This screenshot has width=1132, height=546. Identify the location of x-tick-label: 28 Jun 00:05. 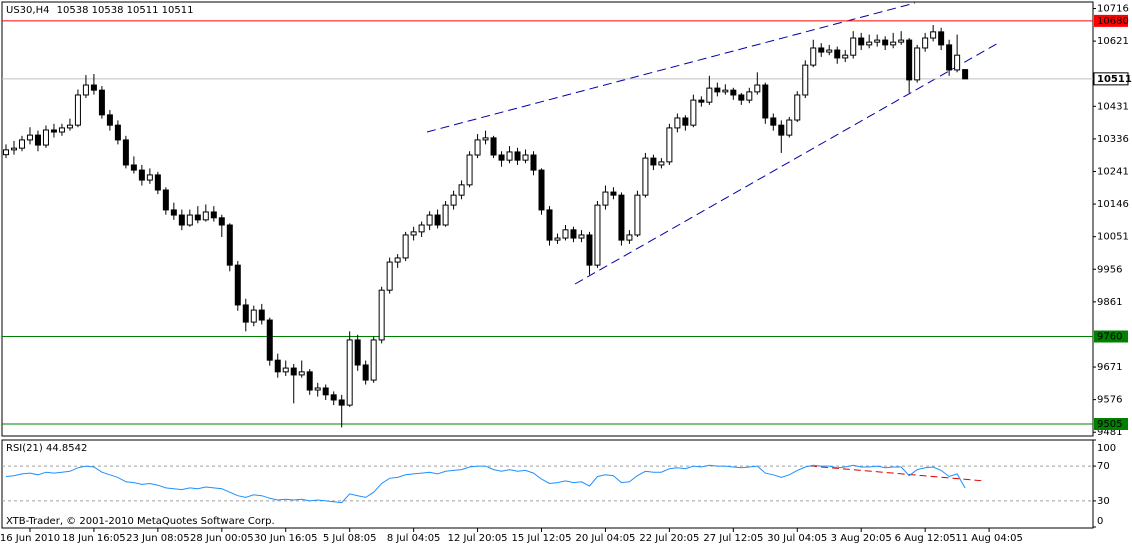
(222, 538).